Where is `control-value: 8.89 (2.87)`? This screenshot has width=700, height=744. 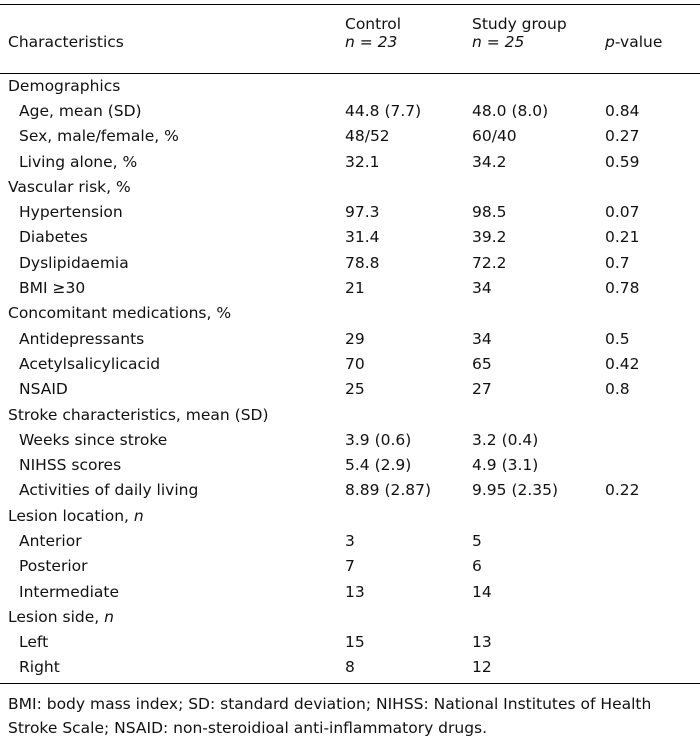
control-value: 8.89 (2.87) is located at coordinates (388, 490).